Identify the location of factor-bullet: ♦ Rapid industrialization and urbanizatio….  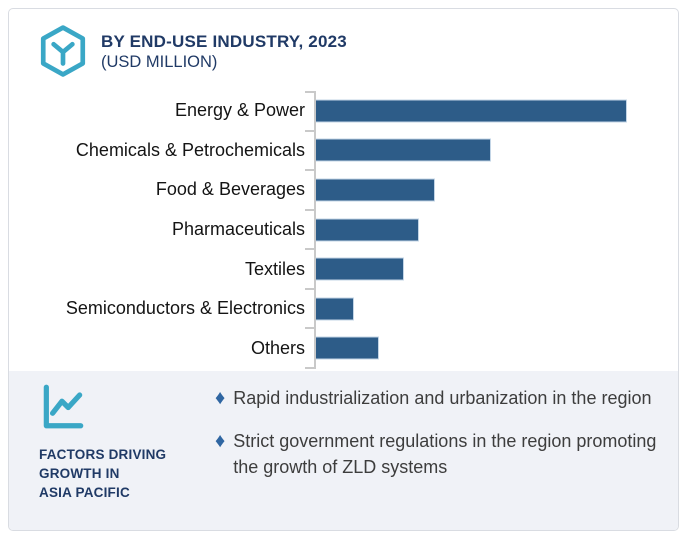
(441, 398).